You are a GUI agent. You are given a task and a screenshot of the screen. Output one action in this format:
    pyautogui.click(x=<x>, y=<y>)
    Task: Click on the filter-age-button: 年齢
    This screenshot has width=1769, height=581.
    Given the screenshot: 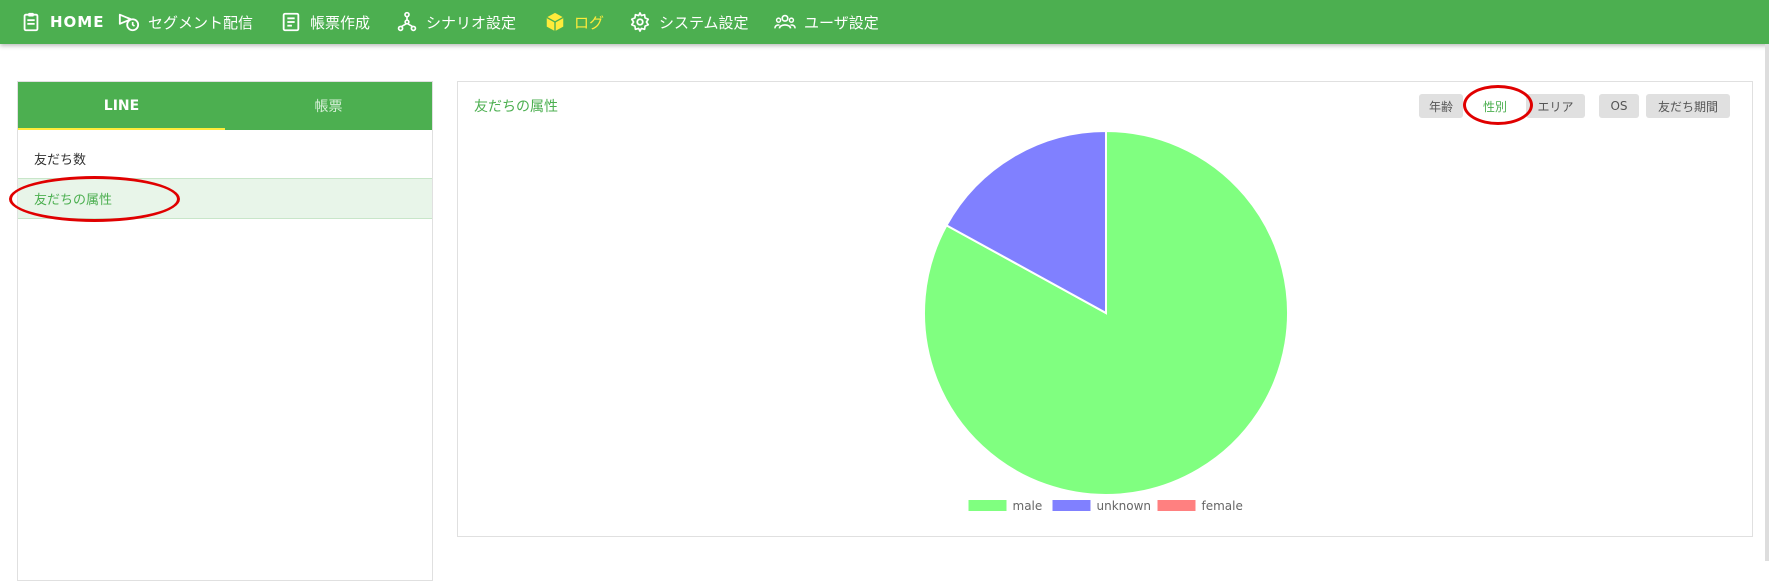 What is the action you would take?
    pyautogui.click(x=1441, y=106)
    